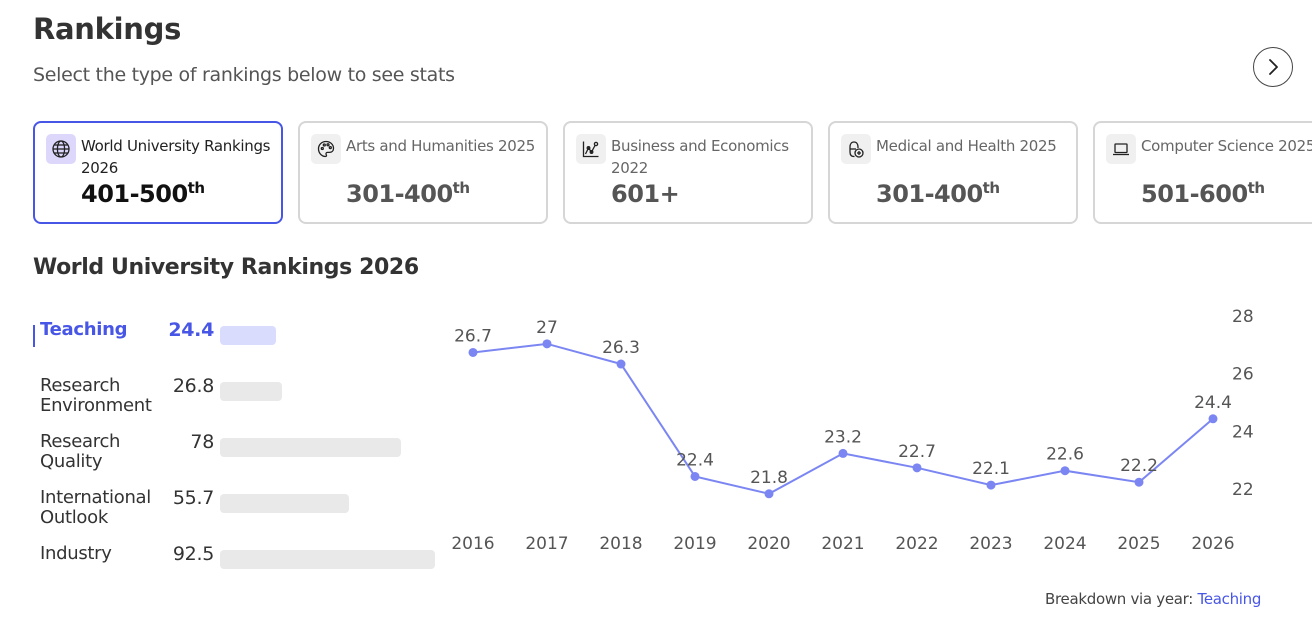 Image resolution: width=1312 pixels, height=629 pixels. I want to click on breakdown-prefix: Breakdown via year:, so click(1119, 599).